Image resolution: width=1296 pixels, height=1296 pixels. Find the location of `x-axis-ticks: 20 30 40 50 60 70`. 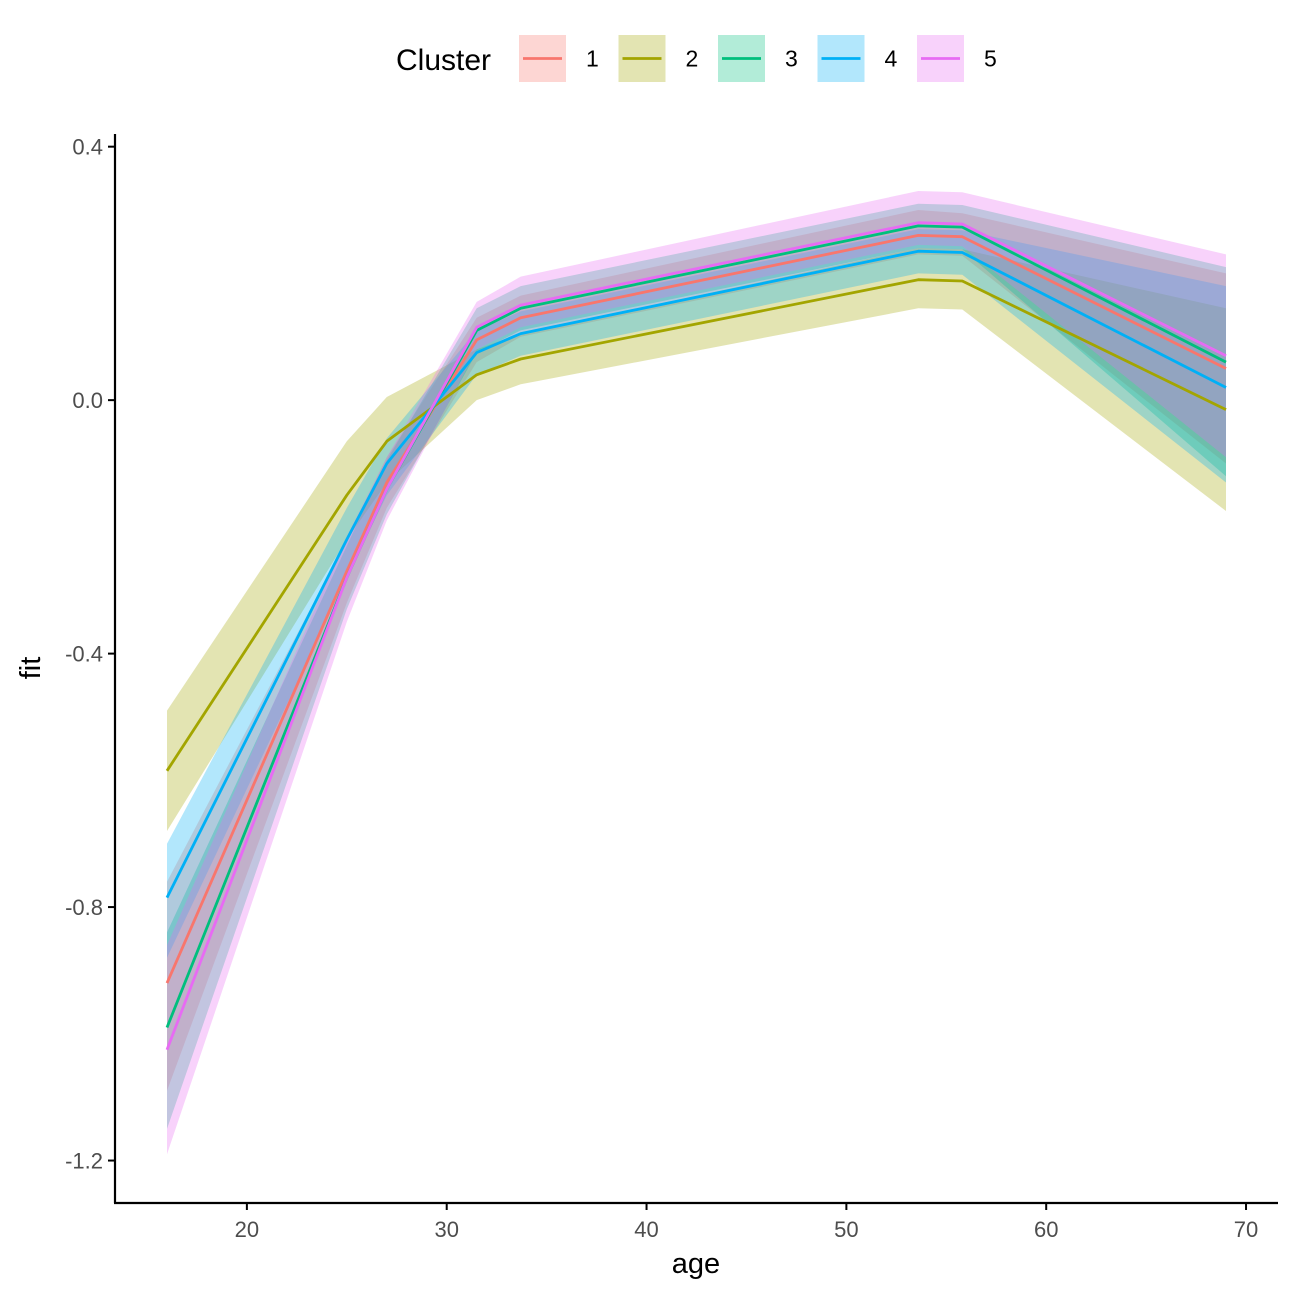

x-axis-ticks: 20 30 40 50 60 70 is located at coordinates (746, 1222).